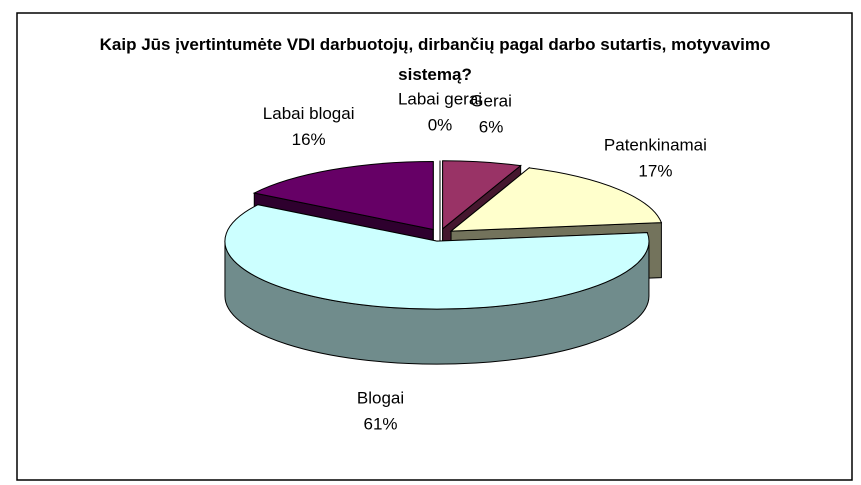 The image size is (861, 485). I want to click on data-label-value: 16%, so click(309, 139).